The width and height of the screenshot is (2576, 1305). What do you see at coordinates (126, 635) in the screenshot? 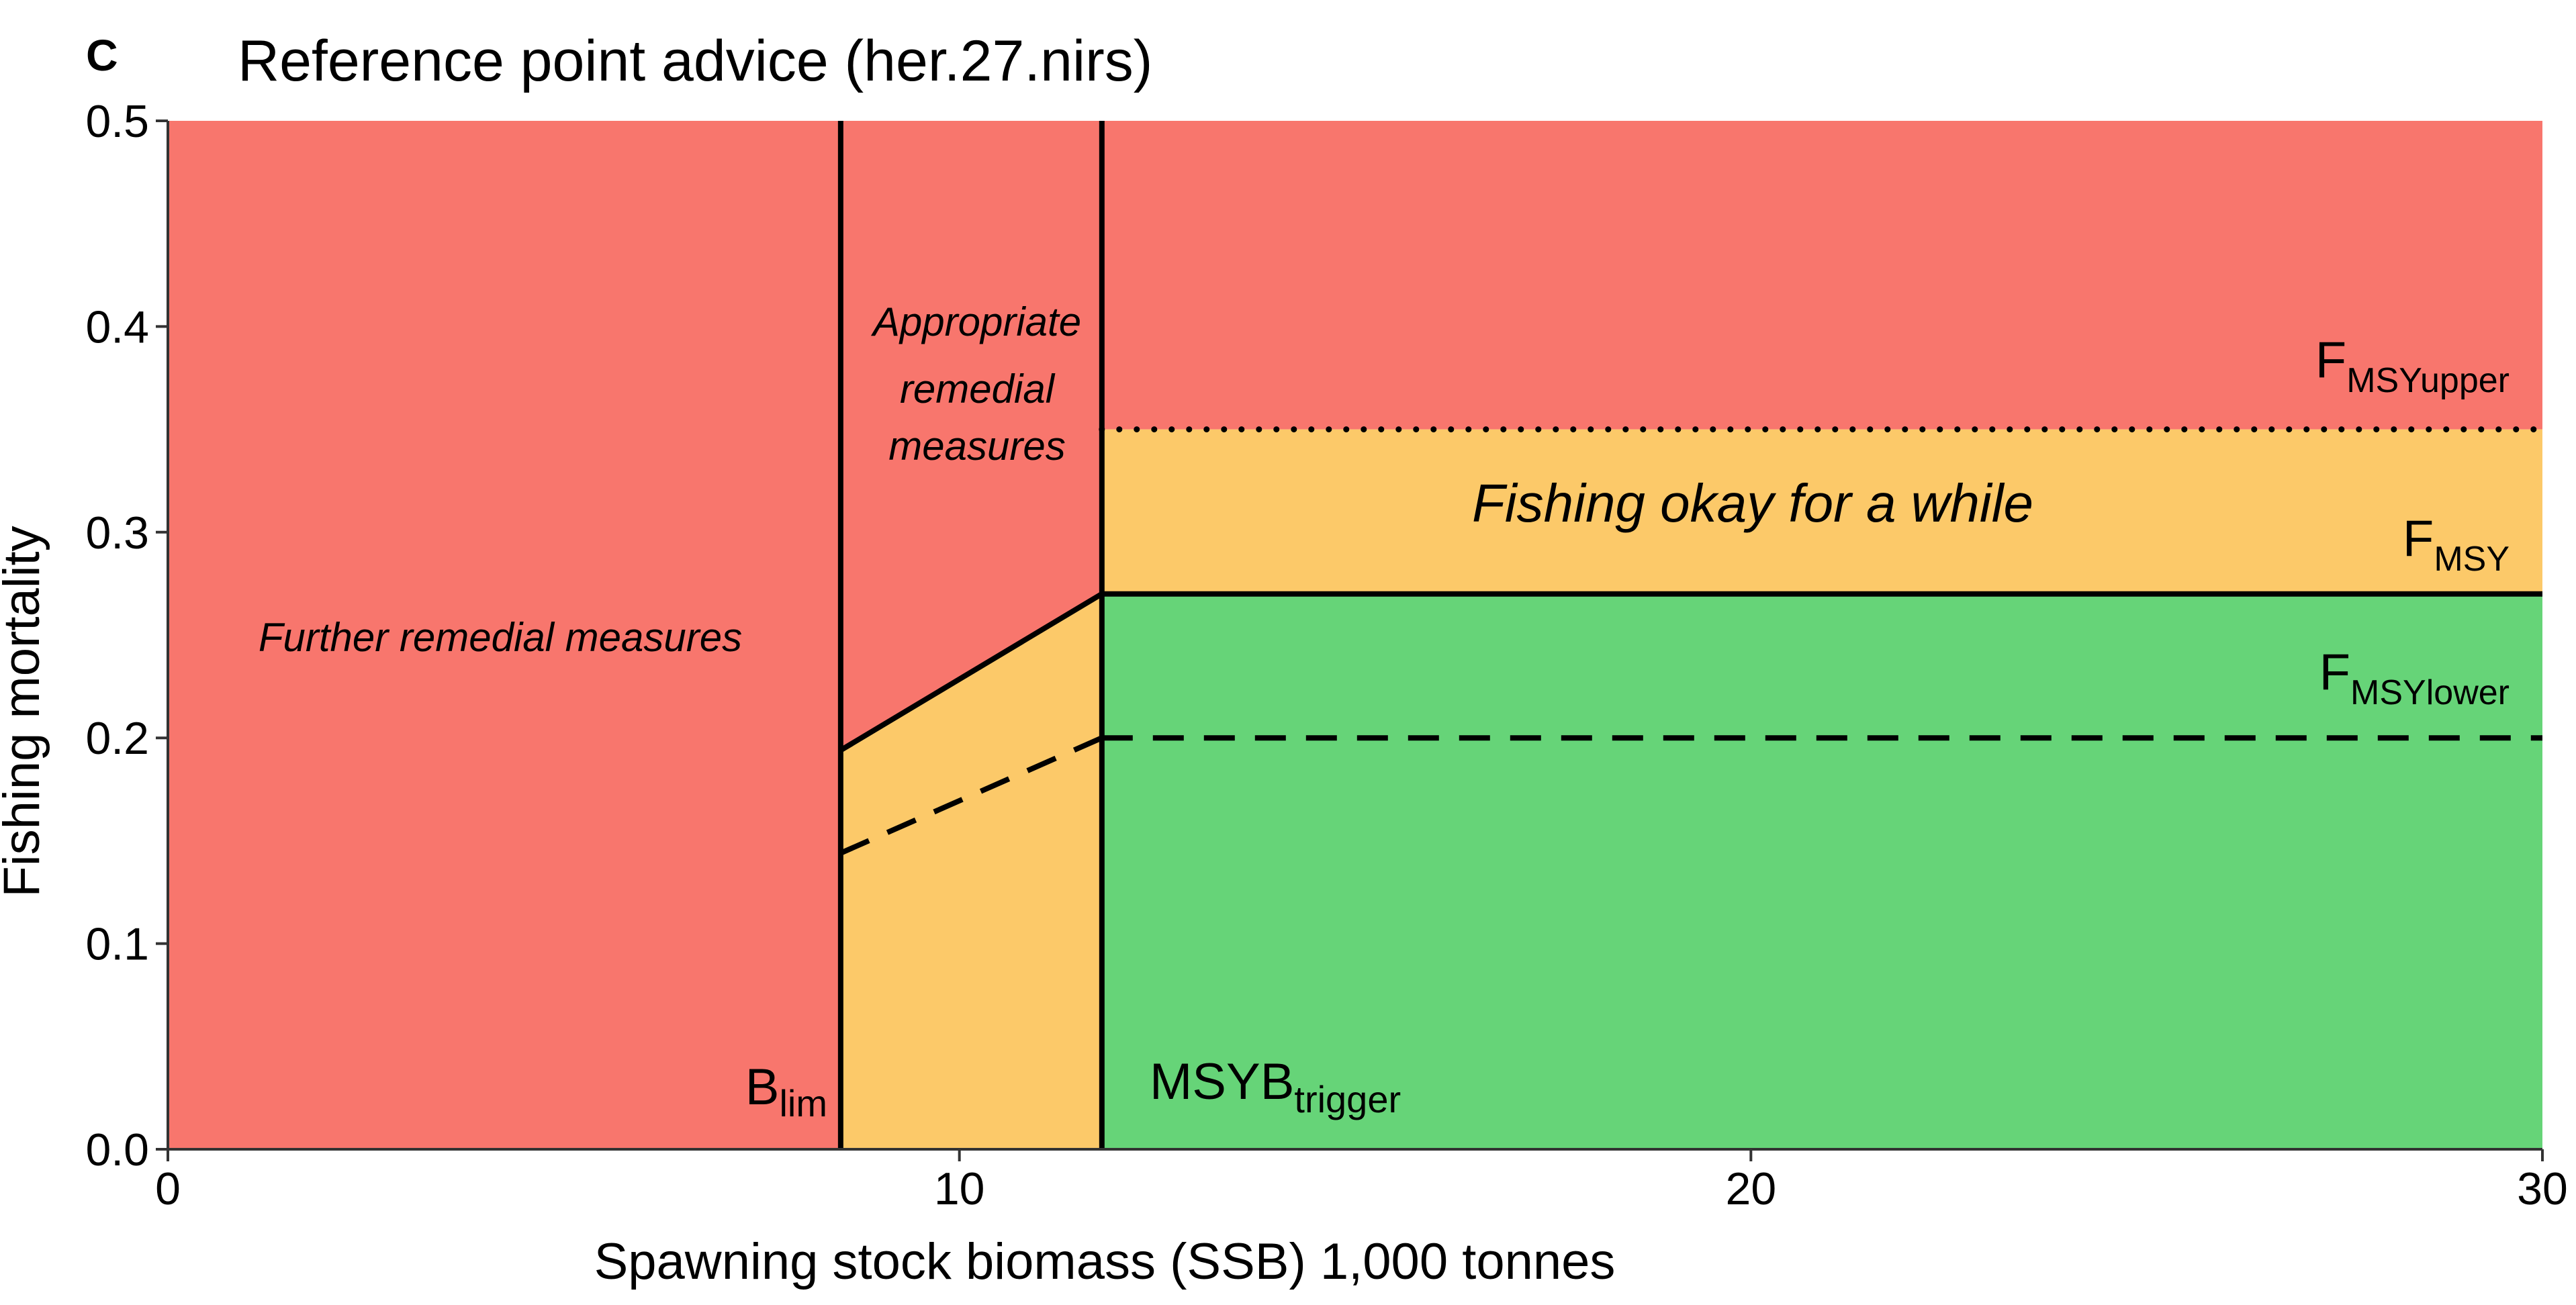
I see `y-ticks: 0.0 0.1 0.2 0.3 0.4 0.5` at bounding box center [126, 635].